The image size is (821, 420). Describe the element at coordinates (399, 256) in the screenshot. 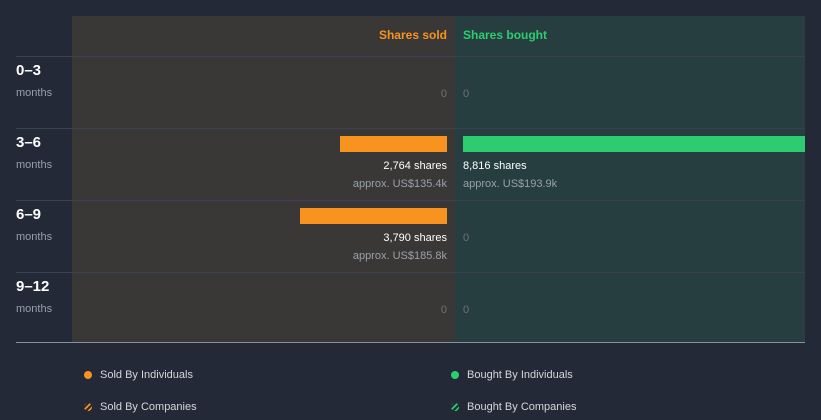

I see `sold-approx-label: approx. US$185.8k` at that location.